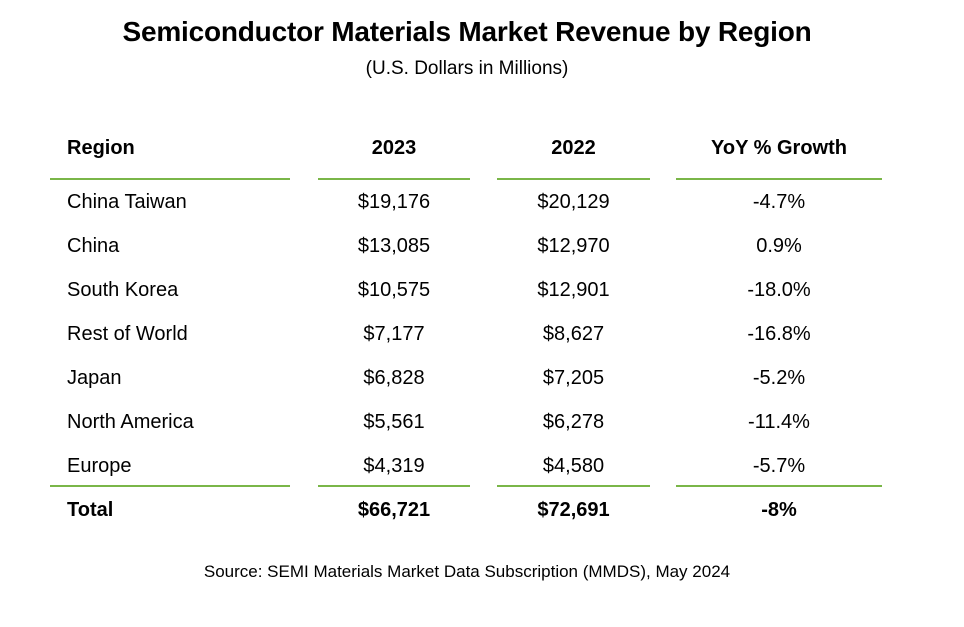  What do you see at coordinates (101, 148) in the screenshot?
I see `header-region: Region` at bounding box center [101, 148].